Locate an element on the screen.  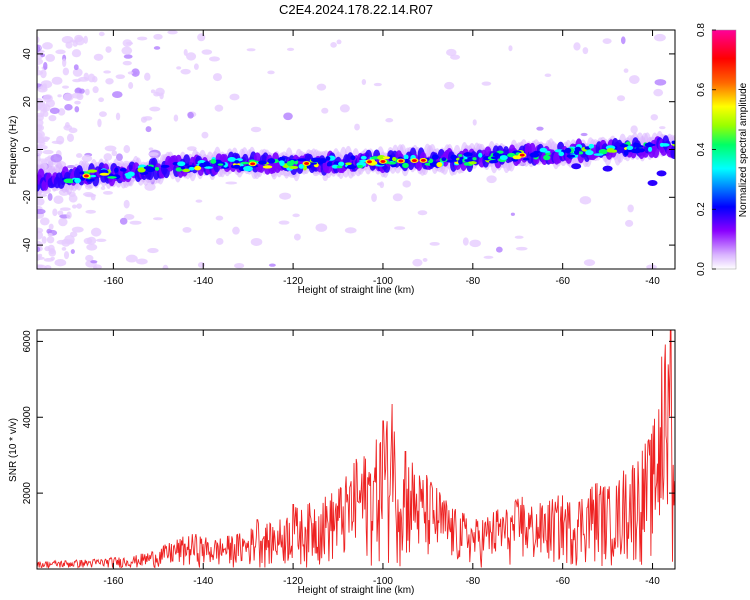
band-lobe is located at coordinates (652, 182).